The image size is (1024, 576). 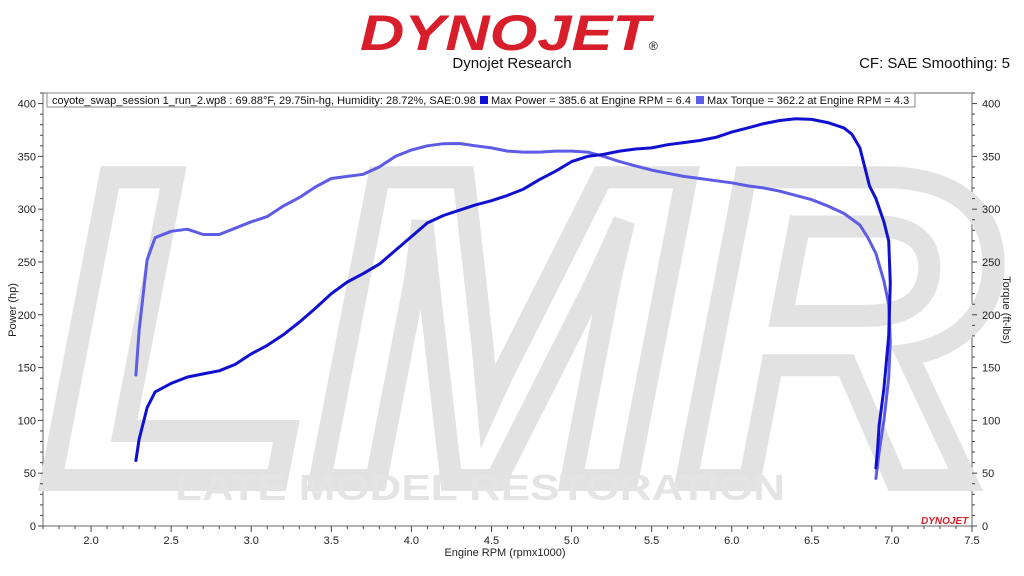 What do you see at coordinates (27, 210) in the screenshot?
I see `y-left-tick-label: 300` at bounding box center [27, 210].